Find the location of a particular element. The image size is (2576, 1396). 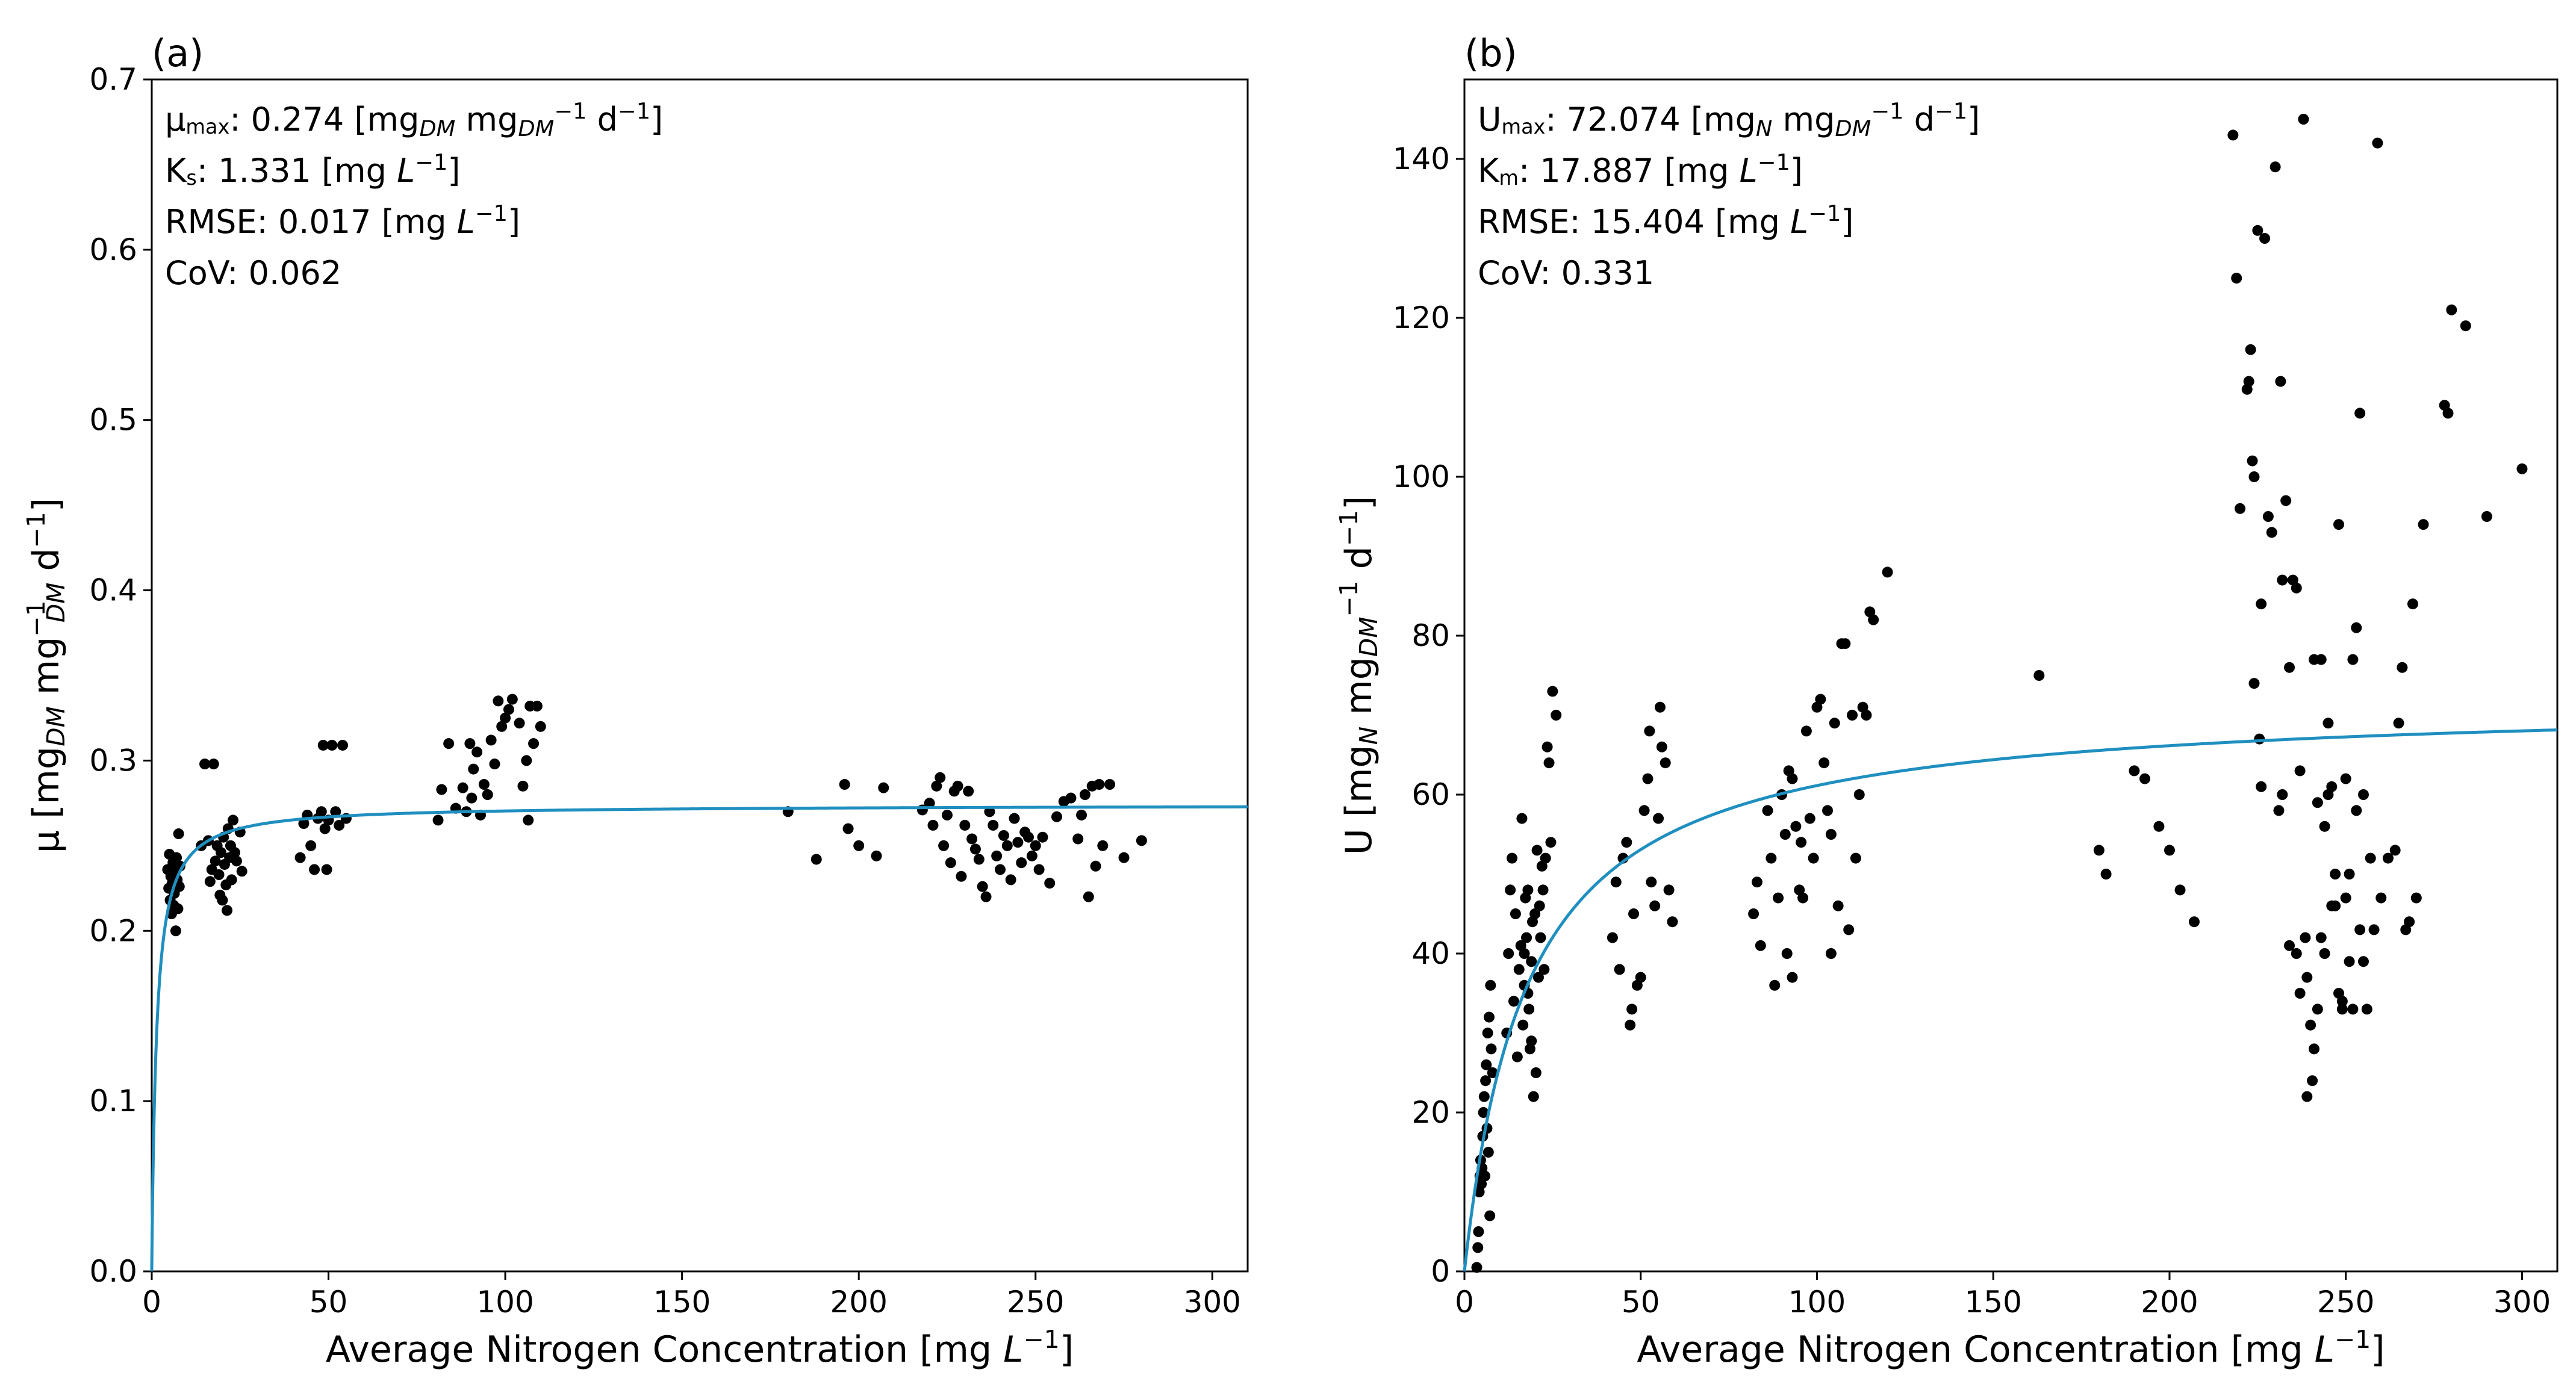

text-part: U [mg is located at coordinates (1359, 800).